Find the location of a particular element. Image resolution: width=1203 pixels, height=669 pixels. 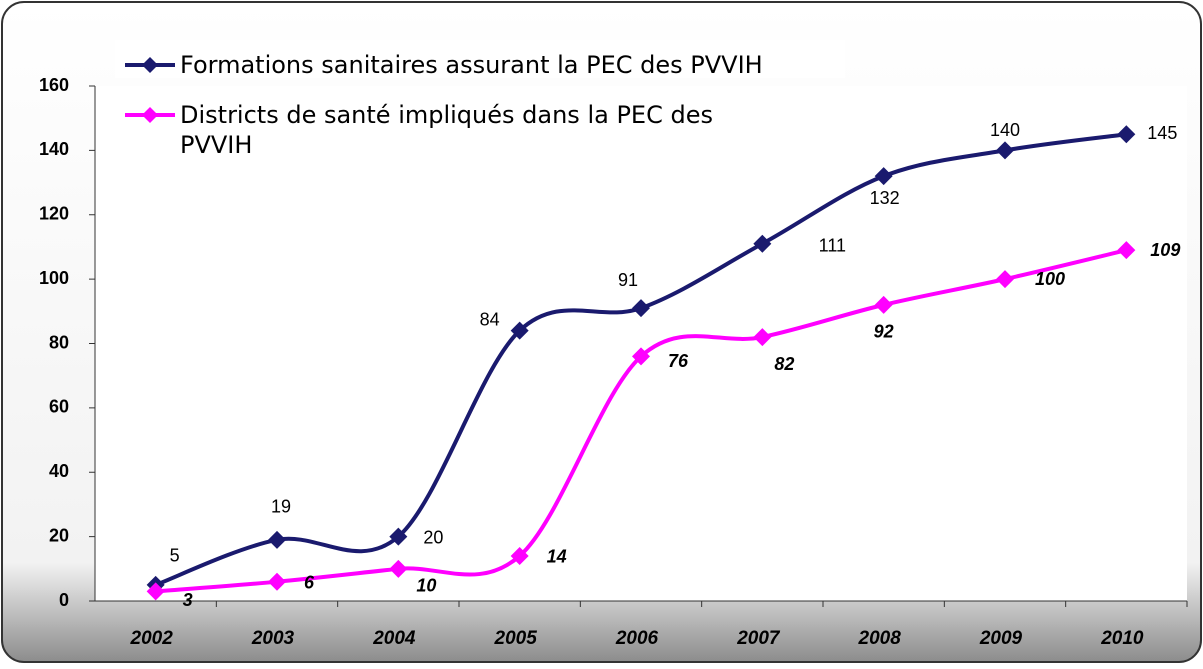

data-label: 82 is located at coordinates (784, 364).